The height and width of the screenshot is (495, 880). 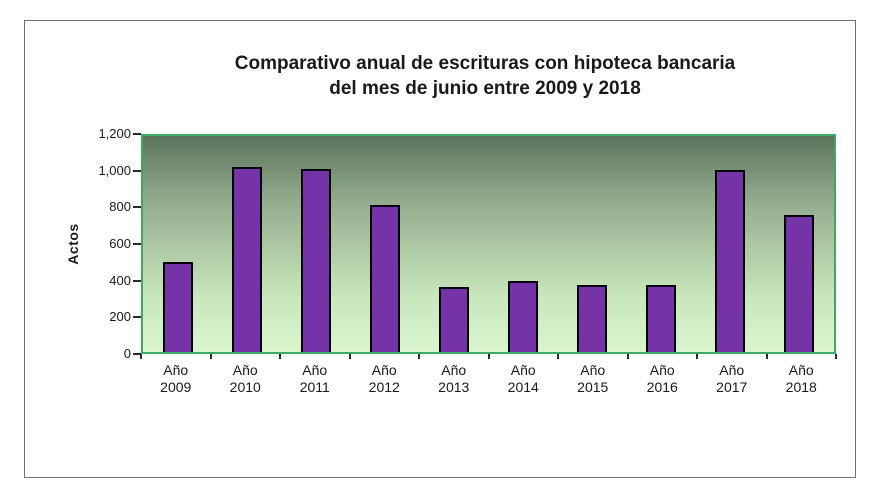 What do you see at coordinates (592, 318) in the screenshot?
I see `bar-ano-2015` at bounding box center [592, 318].